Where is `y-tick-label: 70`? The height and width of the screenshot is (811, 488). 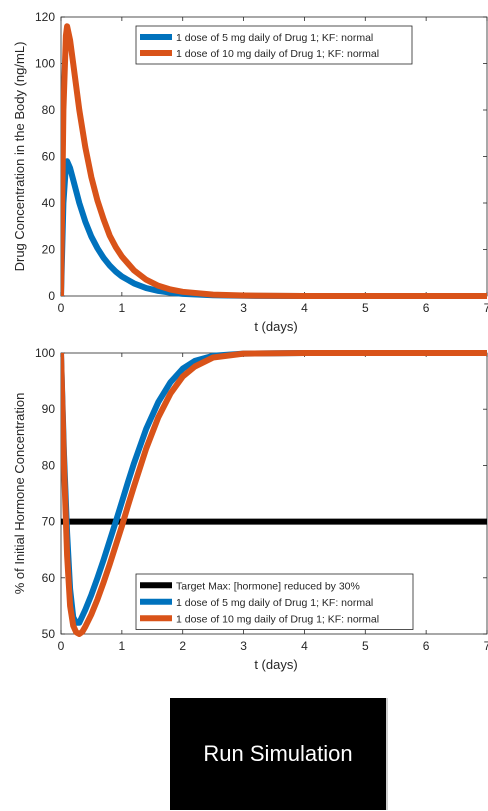 y-tick-label: 70 is located at coordinates (49, 522).